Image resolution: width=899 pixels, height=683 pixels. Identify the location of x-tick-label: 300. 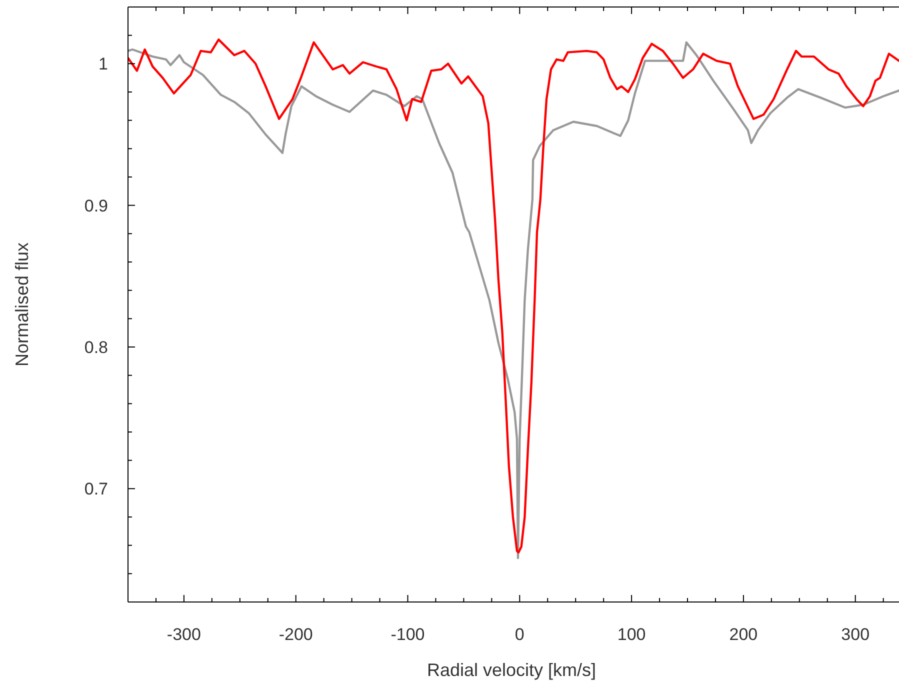
(855, 634).